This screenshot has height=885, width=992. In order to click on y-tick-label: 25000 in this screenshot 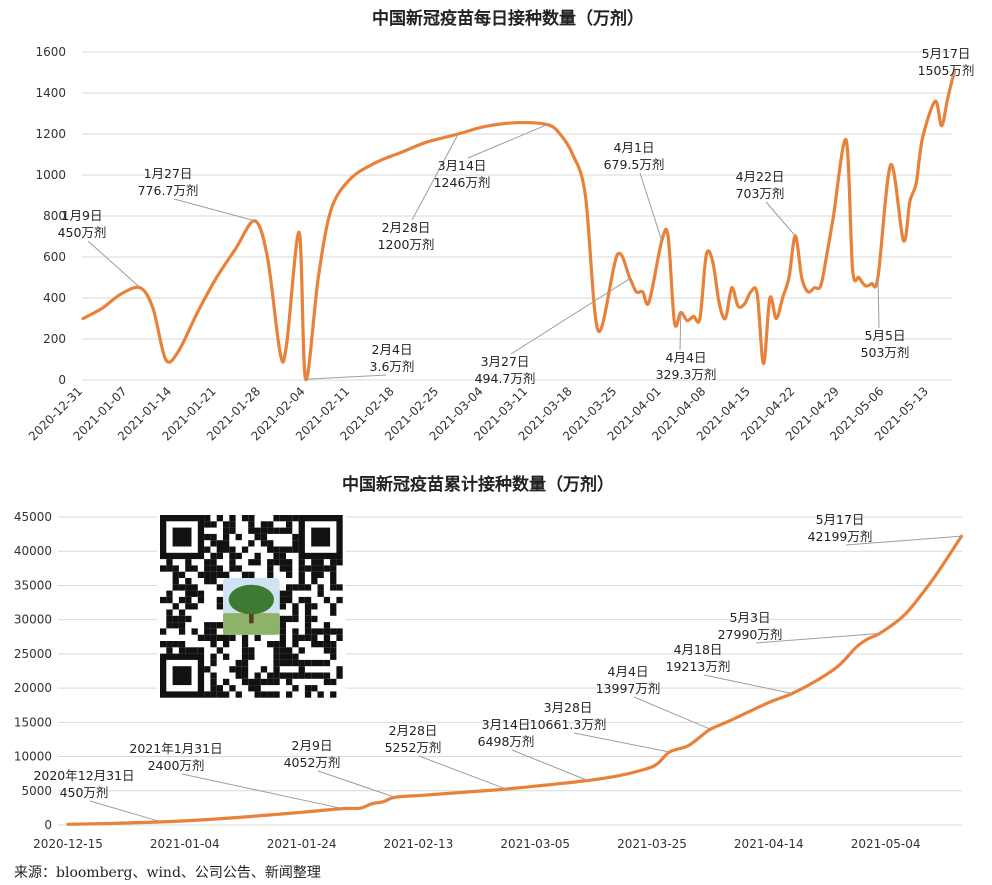, I will do `click(33, 654)`.